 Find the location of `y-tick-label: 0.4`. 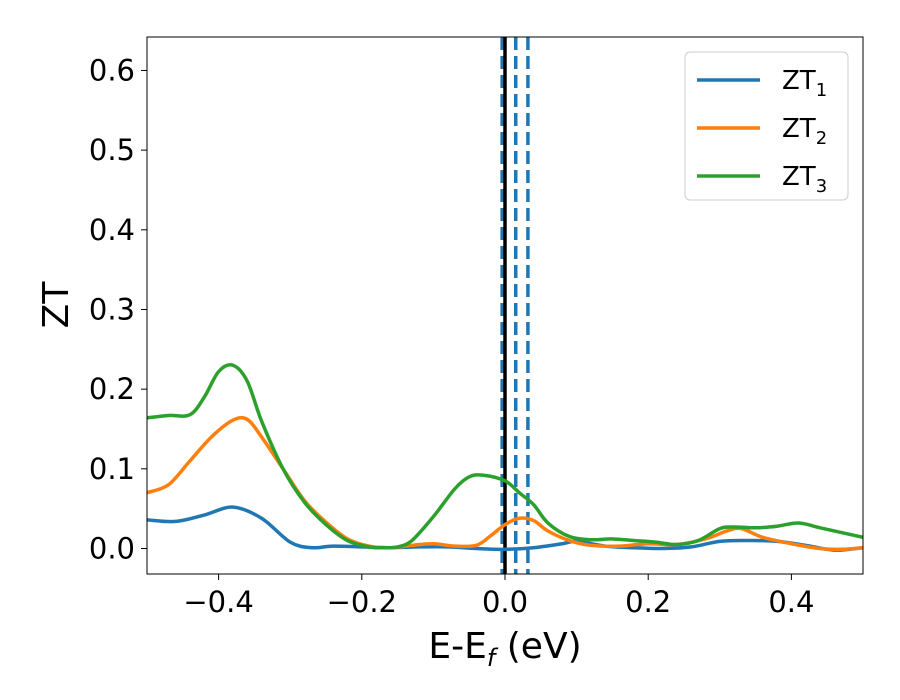

y-tick-label: 0.4 is located at coordinates (112, 230).